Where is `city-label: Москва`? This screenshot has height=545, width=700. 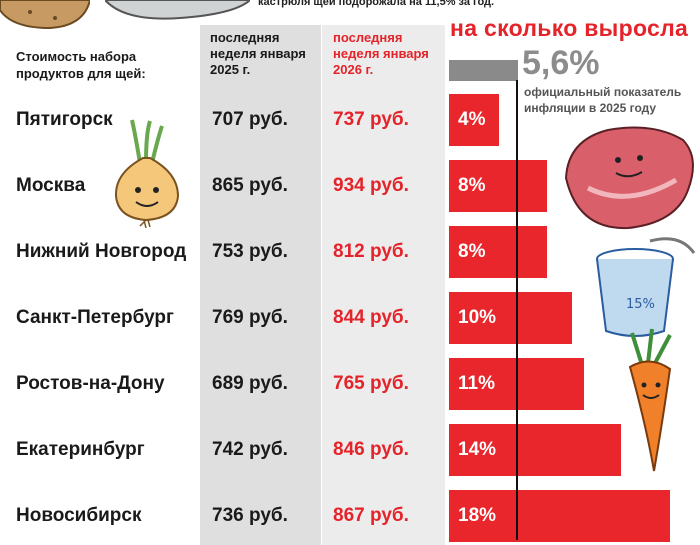 city-label: Москва is located at coordinates (51, 185).